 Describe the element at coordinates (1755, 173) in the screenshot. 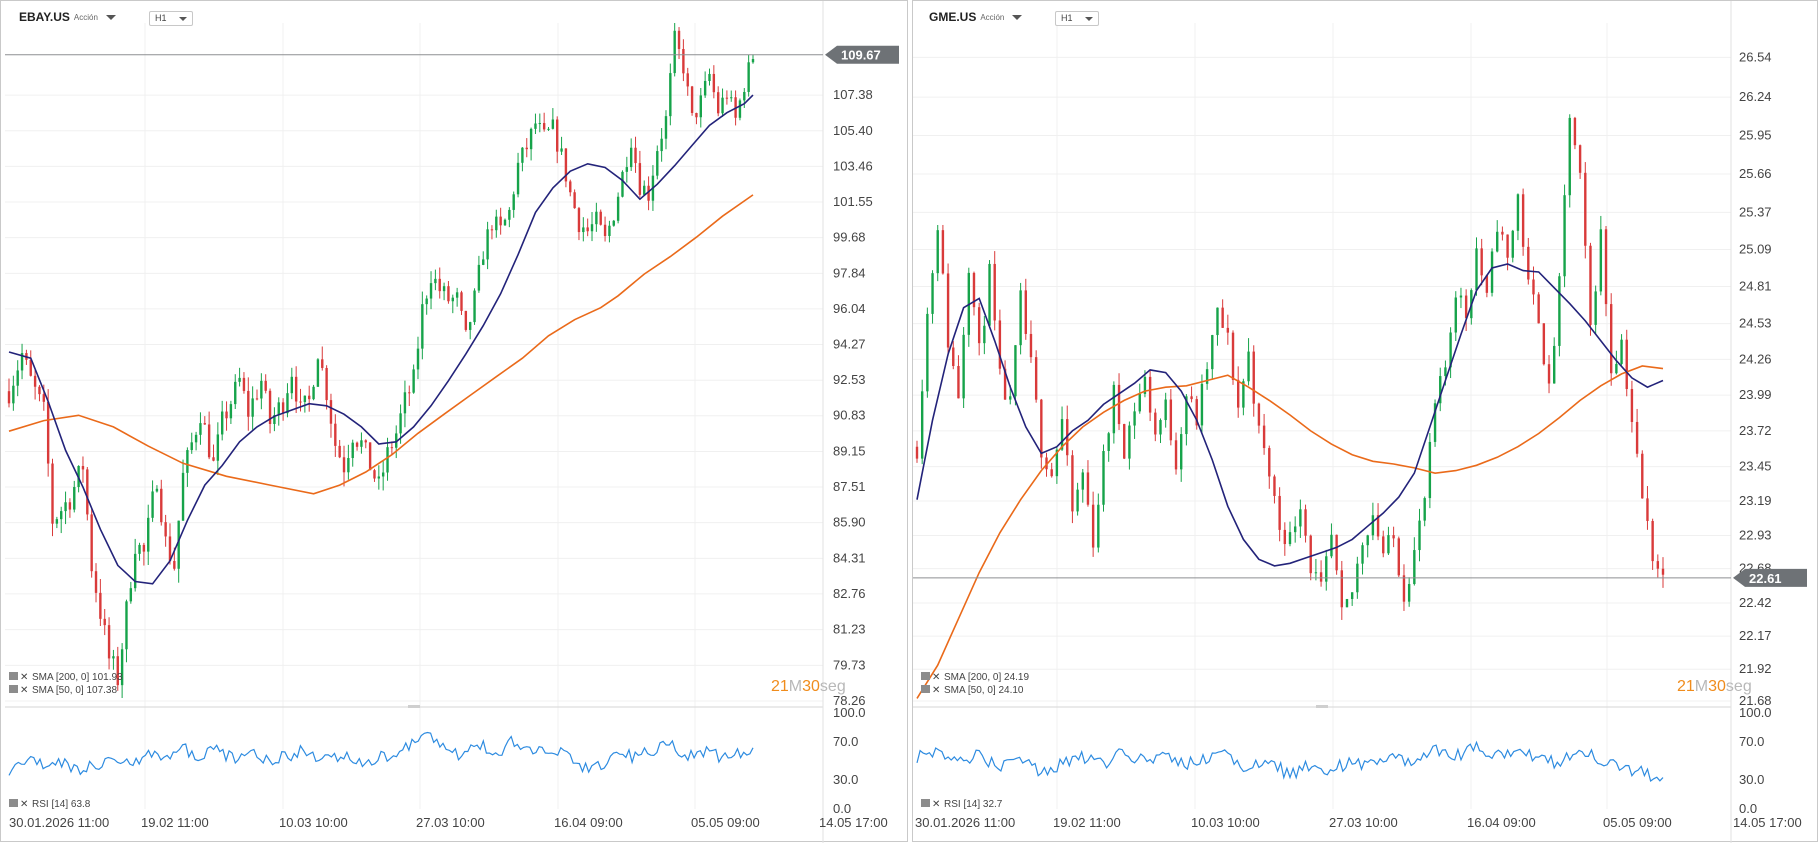

I see `price-tick-label: 25.66` at that location.